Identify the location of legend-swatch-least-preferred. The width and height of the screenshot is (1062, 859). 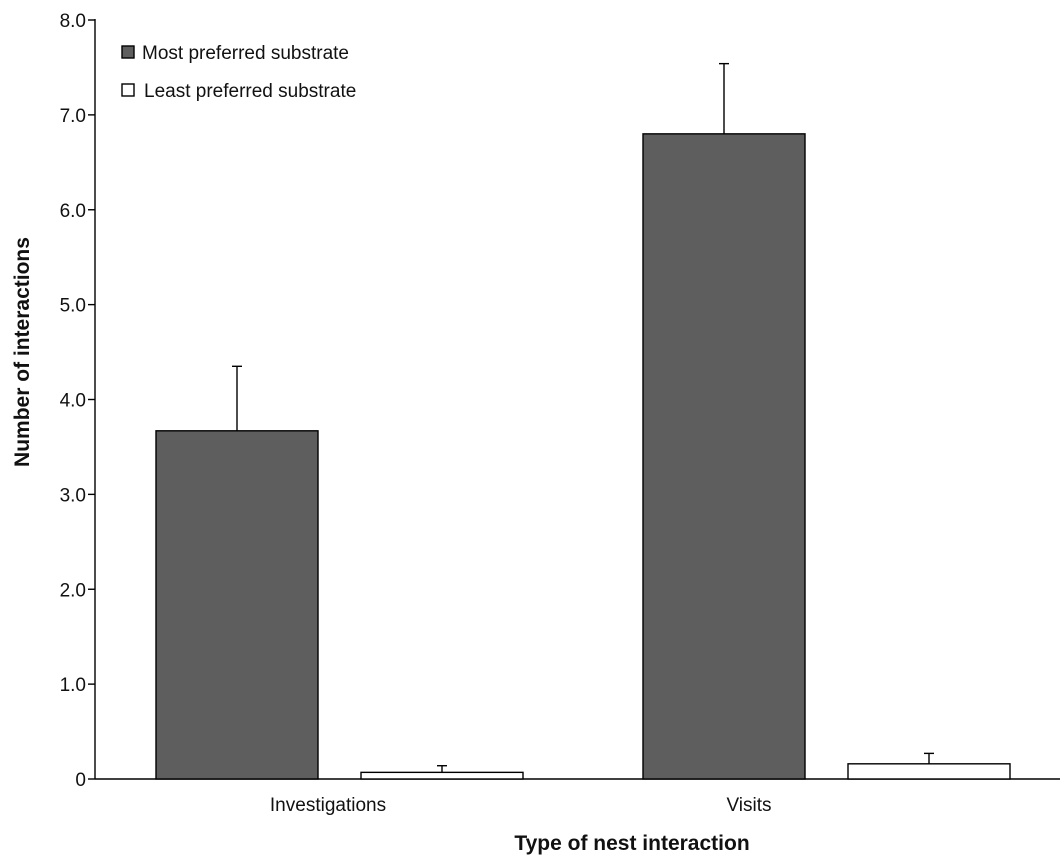
(128, 90).